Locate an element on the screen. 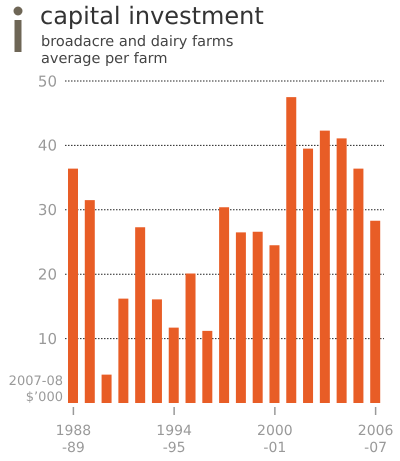 Image resolution: width=400 pixels, height=461 pixels. x-tick-label: 1988 -89 is located at coordinates (74, 439).